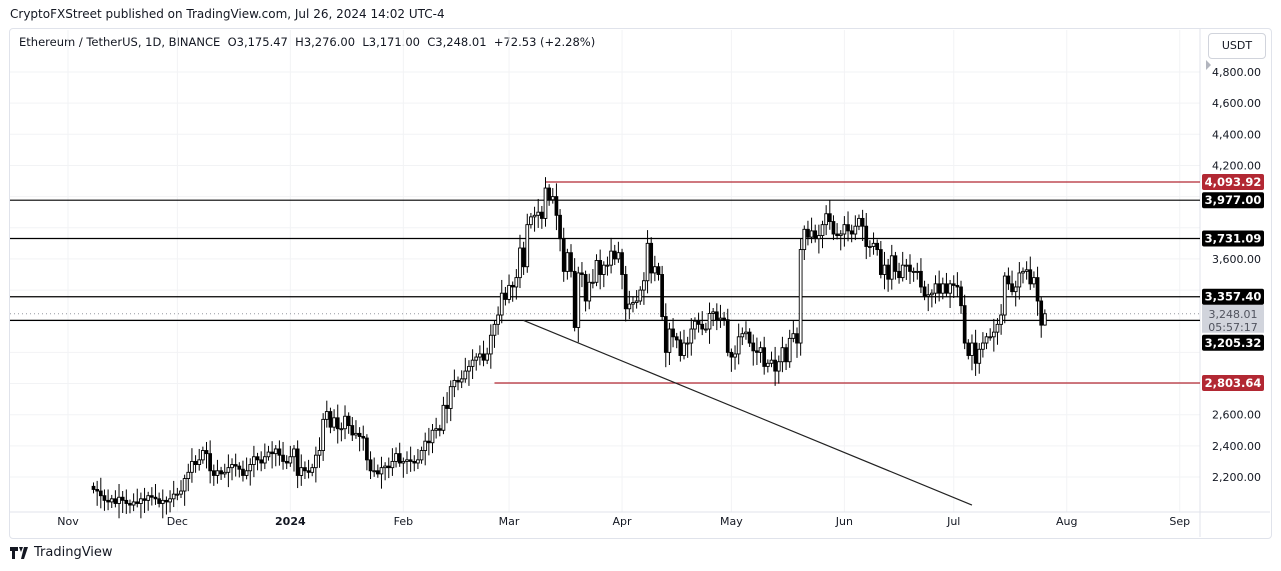 This screenshot has height=571, width=1281. Describe the element at coordinates (1236, 72) in the screenshot. I see `price-tick-label: 4,800.00` at that location.